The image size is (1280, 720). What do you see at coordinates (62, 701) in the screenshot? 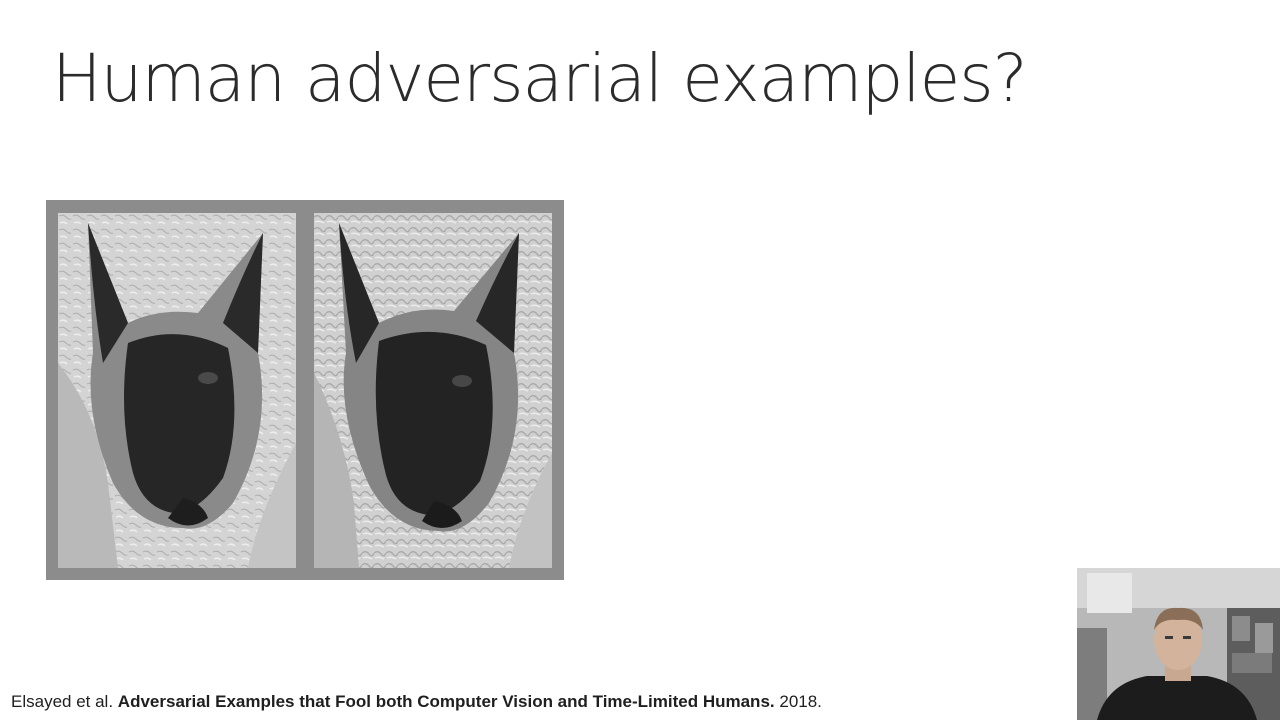
I see `citation-authors: Elsayed et al.` at bounding box center [62, 701].